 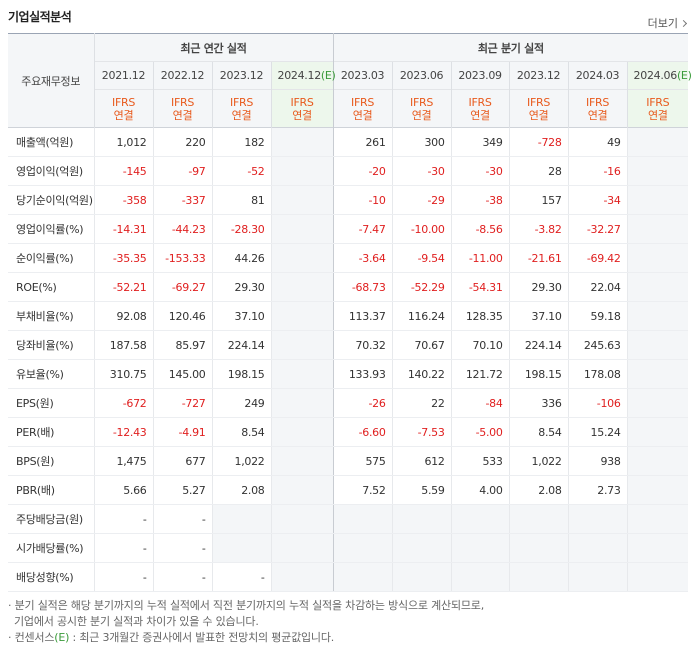 I want to click on row-label: 주당배당금(원), so click(x=51, y=519).